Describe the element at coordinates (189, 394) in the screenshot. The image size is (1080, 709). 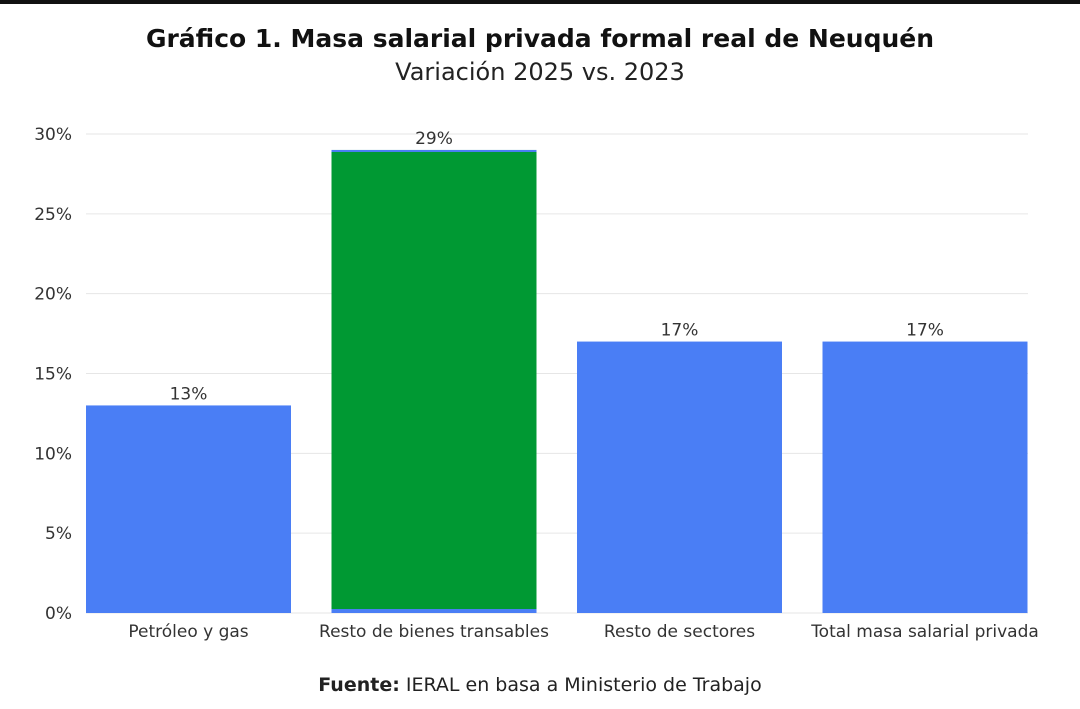
I see `data-label: 13%` at that location.